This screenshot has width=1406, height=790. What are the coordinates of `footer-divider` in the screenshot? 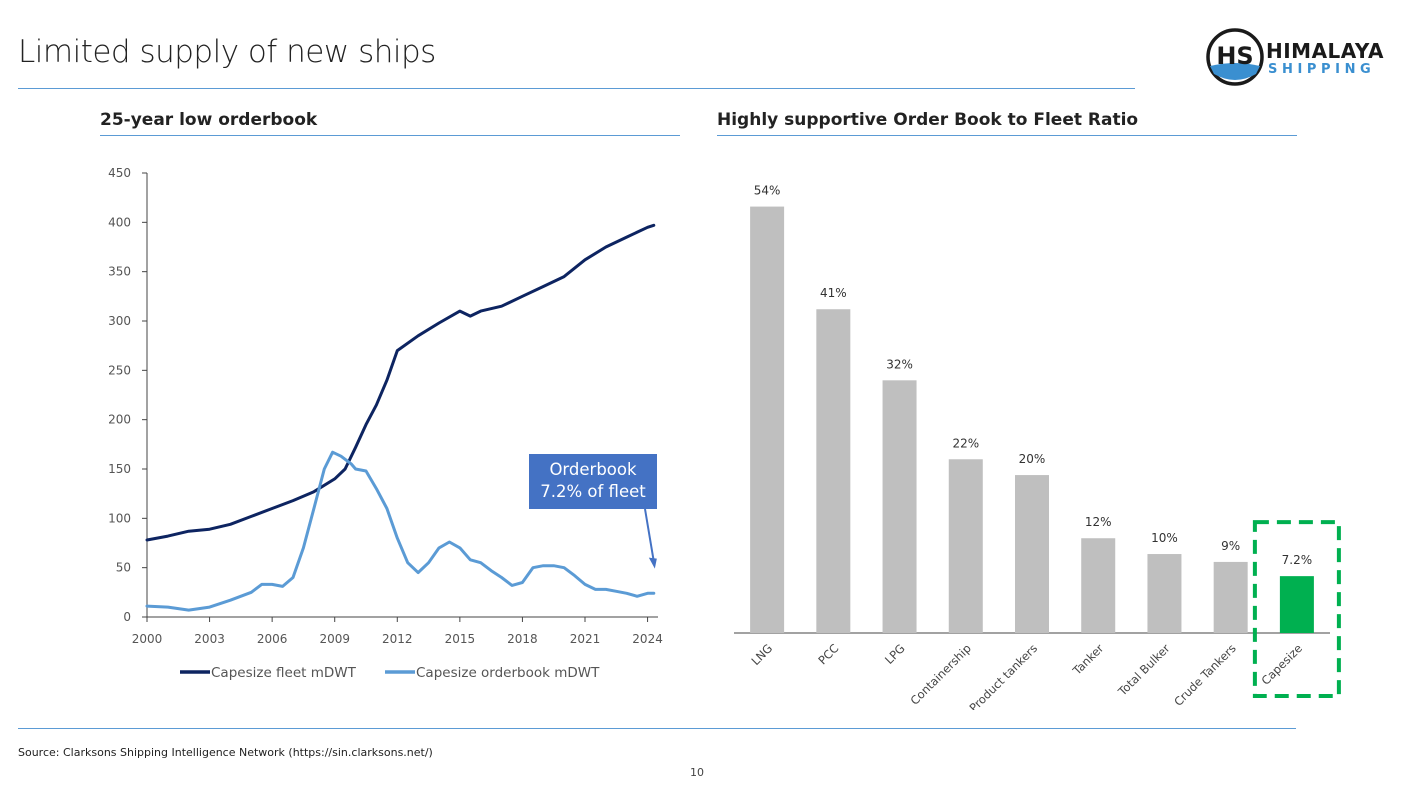 It's located at (657, 728).